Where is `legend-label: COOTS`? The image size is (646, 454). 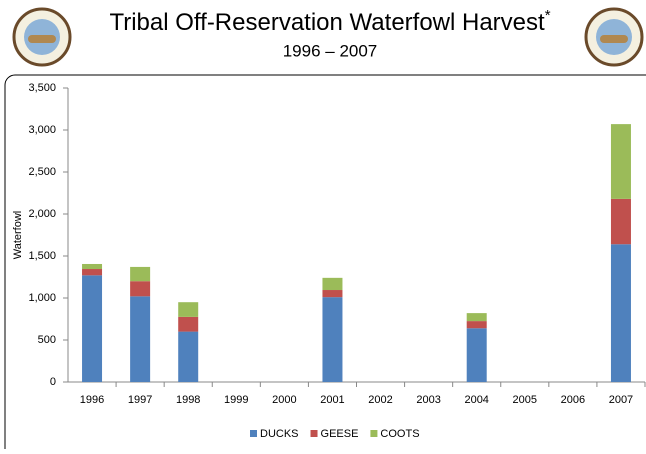
legend-label: COOTS is located at coordinates (399, 434).